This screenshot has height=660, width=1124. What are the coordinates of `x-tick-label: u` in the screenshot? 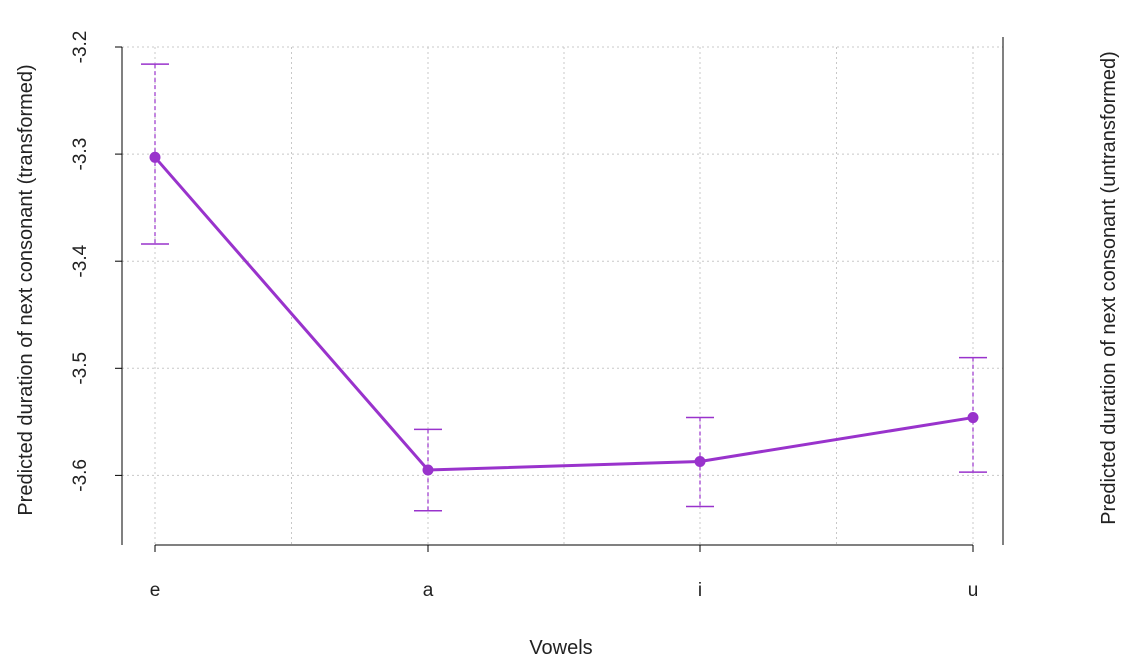 It's located at (973, 590).